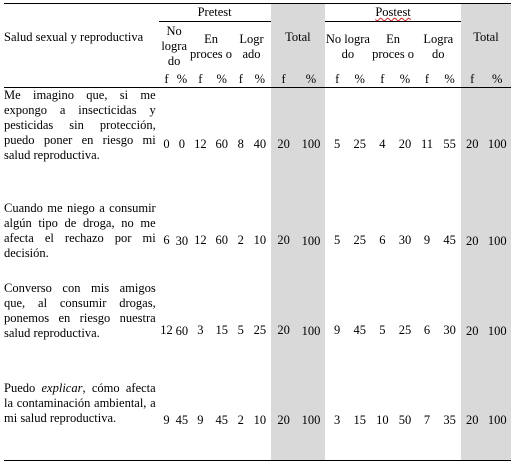 This screenshot has width=523, height=472. What do you see at coordinates (382, 143) in the screenshot?
I see `value-cell: 4` at bounding box center [382, 143].